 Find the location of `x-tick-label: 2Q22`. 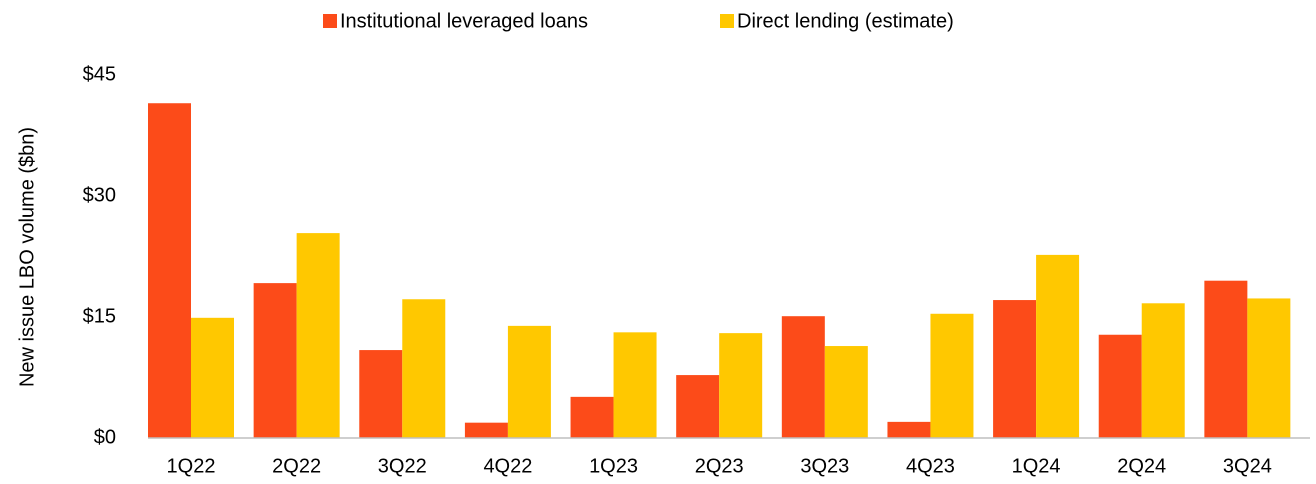

x-tick-label: 2Q22 is located at coordinates (296, 466).